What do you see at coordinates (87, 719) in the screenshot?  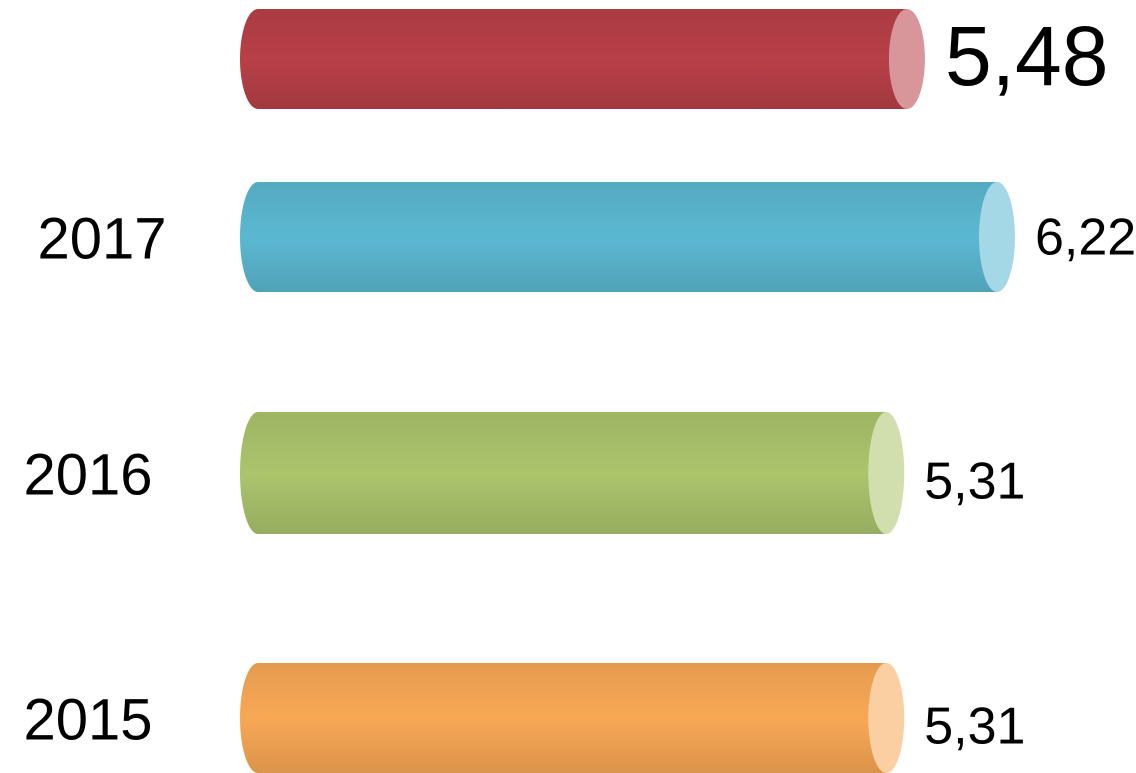 I see `category-label: 2015` at bounding box center [87, 719].